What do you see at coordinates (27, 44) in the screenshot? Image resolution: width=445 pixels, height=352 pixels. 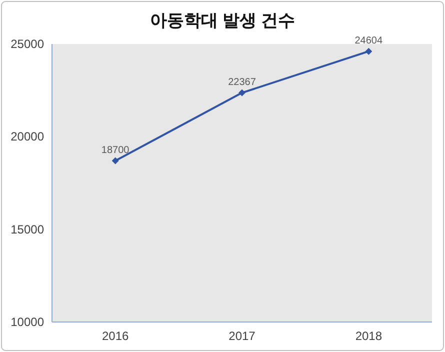 I see `y-tick-label: 25000` at bounding box center [27, 44].